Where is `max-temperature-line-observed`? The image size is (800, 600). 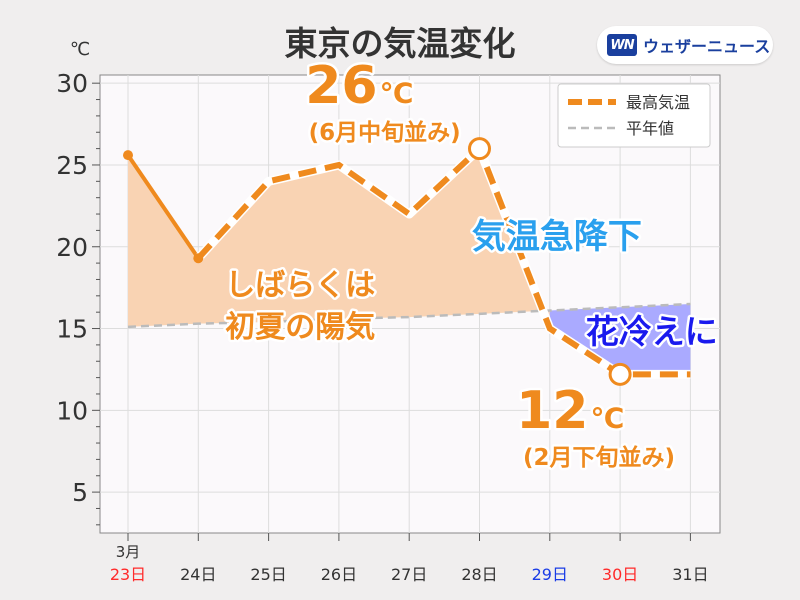 max-temperature-line-observed is located at coordinates (163, 207).